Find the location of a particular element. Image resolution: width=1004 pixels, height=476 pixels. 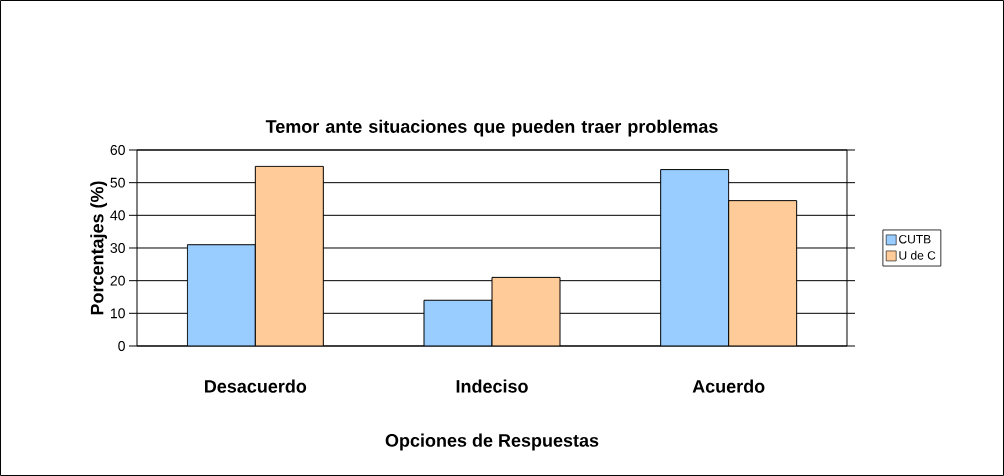

legend-label: U de C is located at coordinates (917, 255).